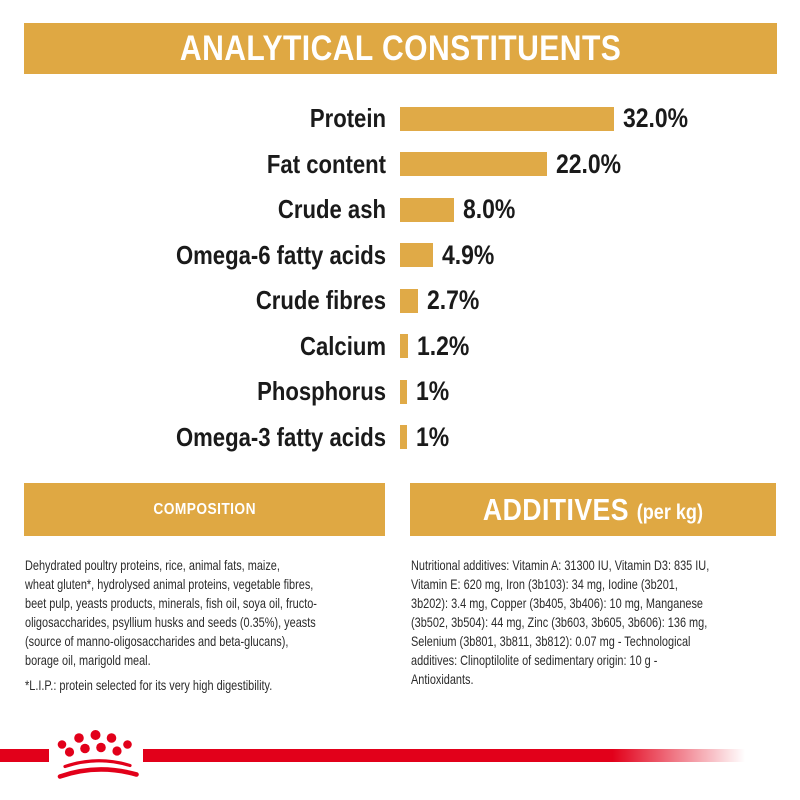 The height and width of the screenshot is (800, 800). I want to click on chart-row: Calcium 1.2%, so click(400, 347).